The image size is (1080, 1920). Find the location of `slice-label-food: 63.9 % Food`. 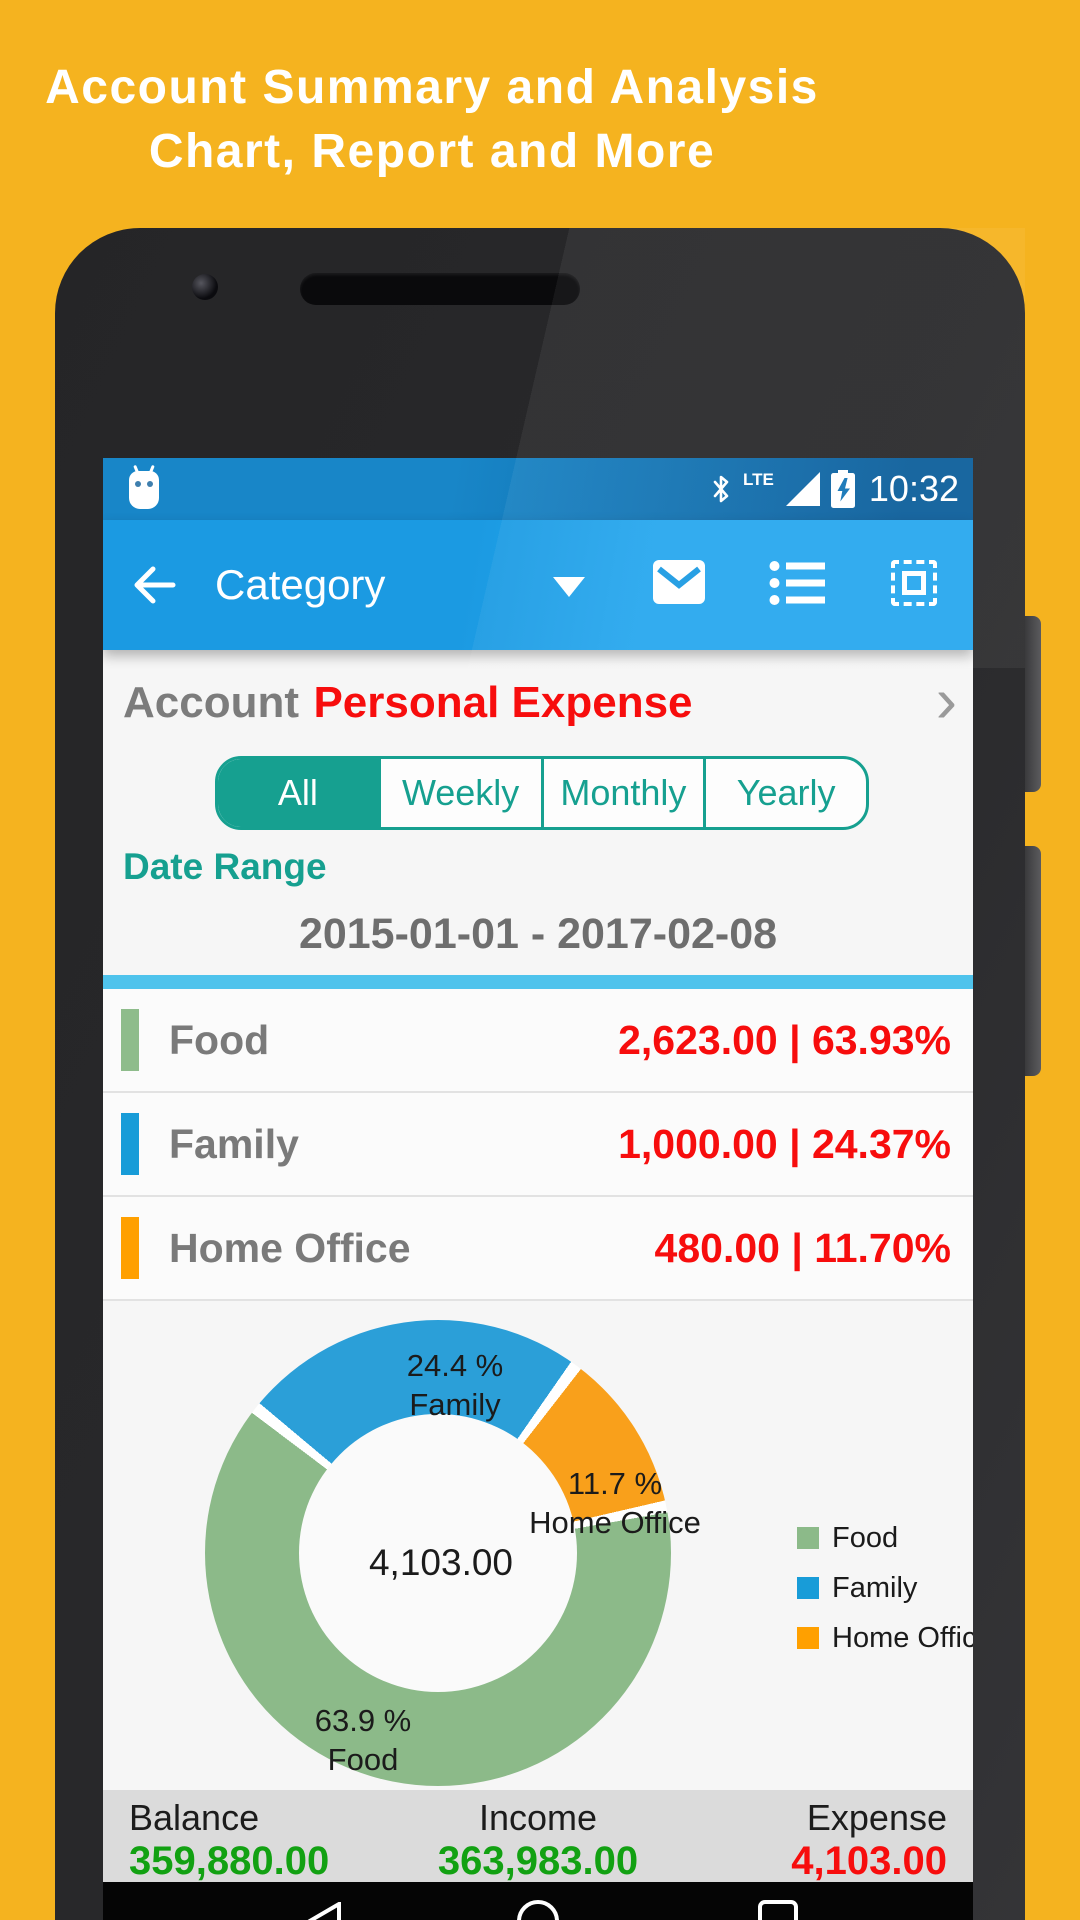

slice-label-food: 63.9 % Food is located at coordinates (363, 1740).